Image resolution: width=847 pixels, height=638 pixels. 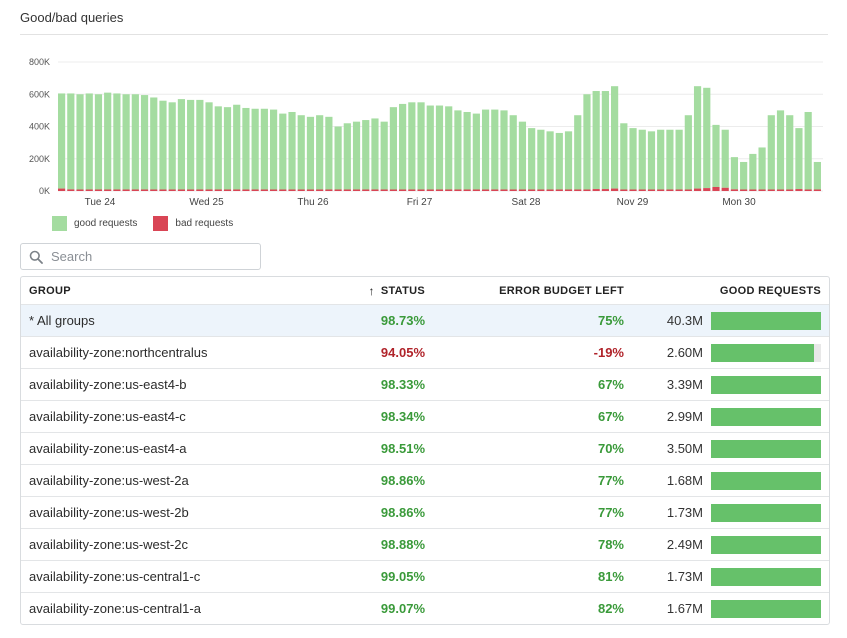 I want to click on table-row: * All groups 98.73% 75% 40.3M, so click(x=425, y=320).